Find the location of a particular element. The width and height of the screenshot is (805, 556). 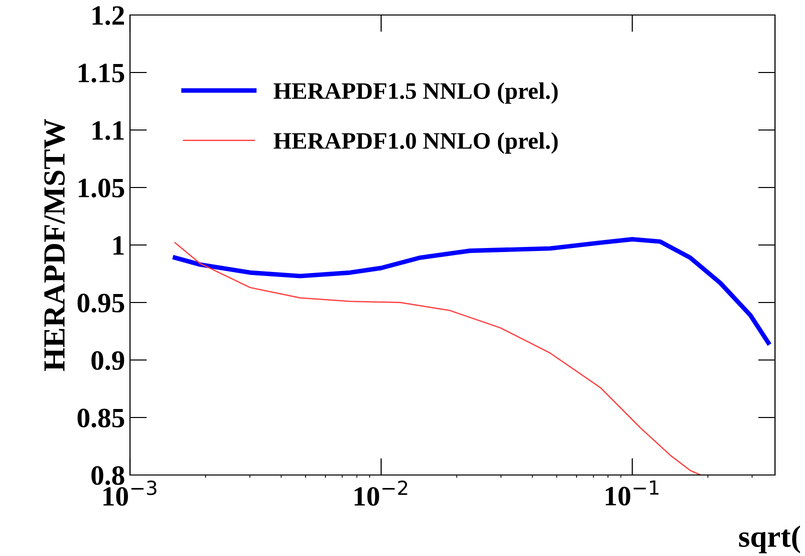

y-tick-label: 0.85 is located at coordinates (101, 418).